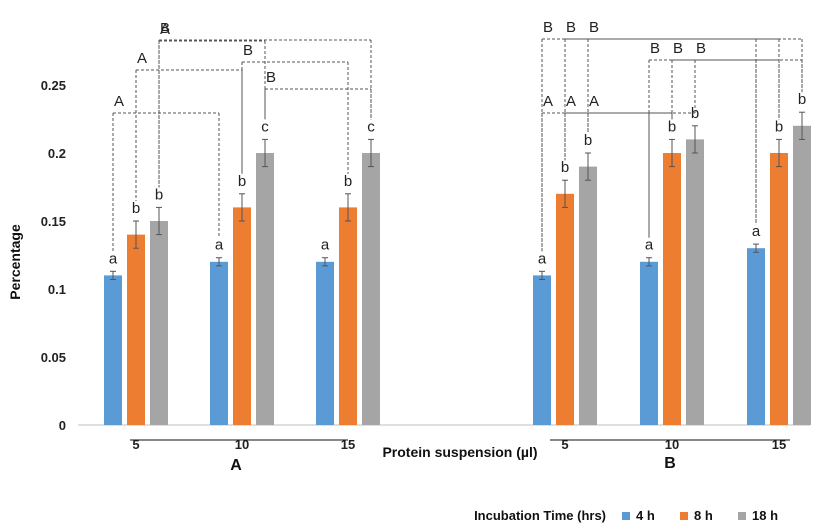 This screenshot has width=836, height=528. What do you see at coordinates (15, 262) in the screenshot?
I see `y-axis-title: Percentage` at bounding box center [15, 262].